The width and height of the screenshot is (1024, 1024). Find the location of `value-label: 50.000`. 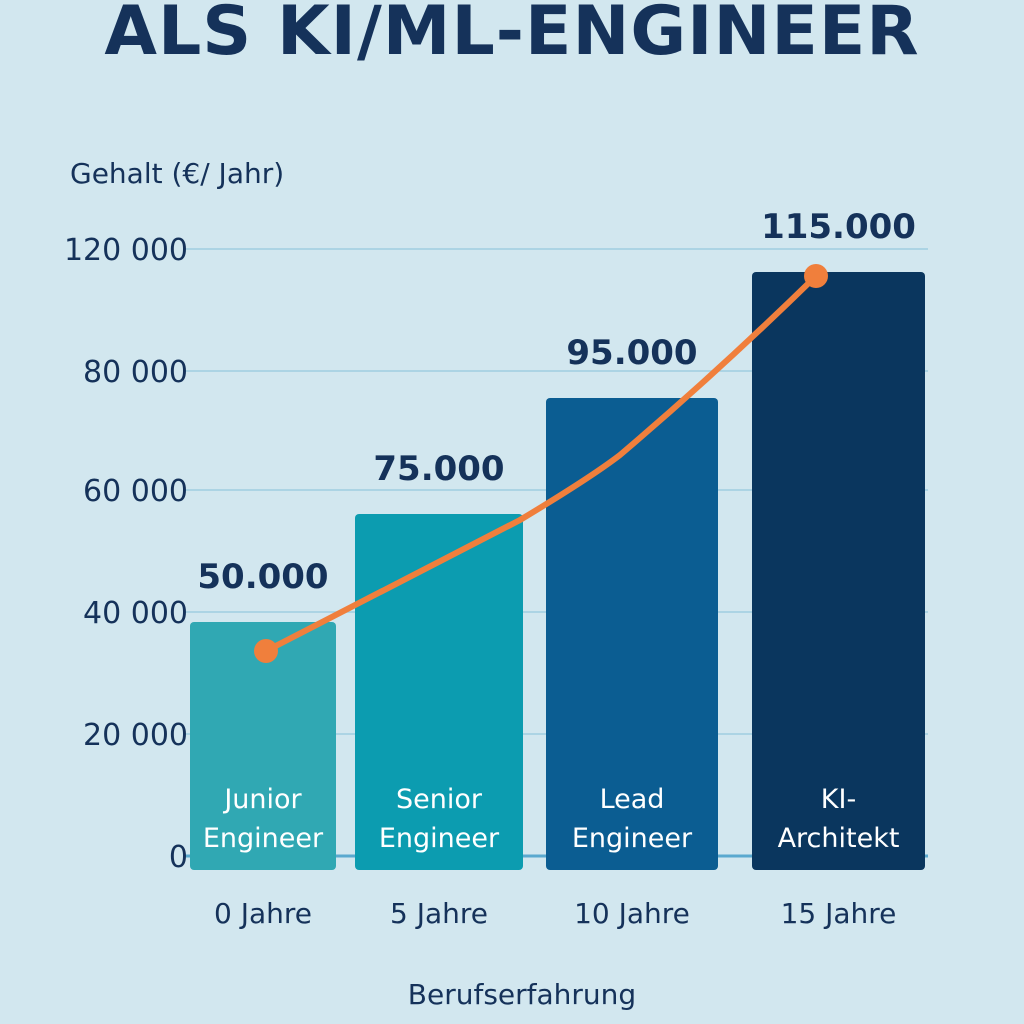

value-label: 50.000 is located at coordinates (262, 577).